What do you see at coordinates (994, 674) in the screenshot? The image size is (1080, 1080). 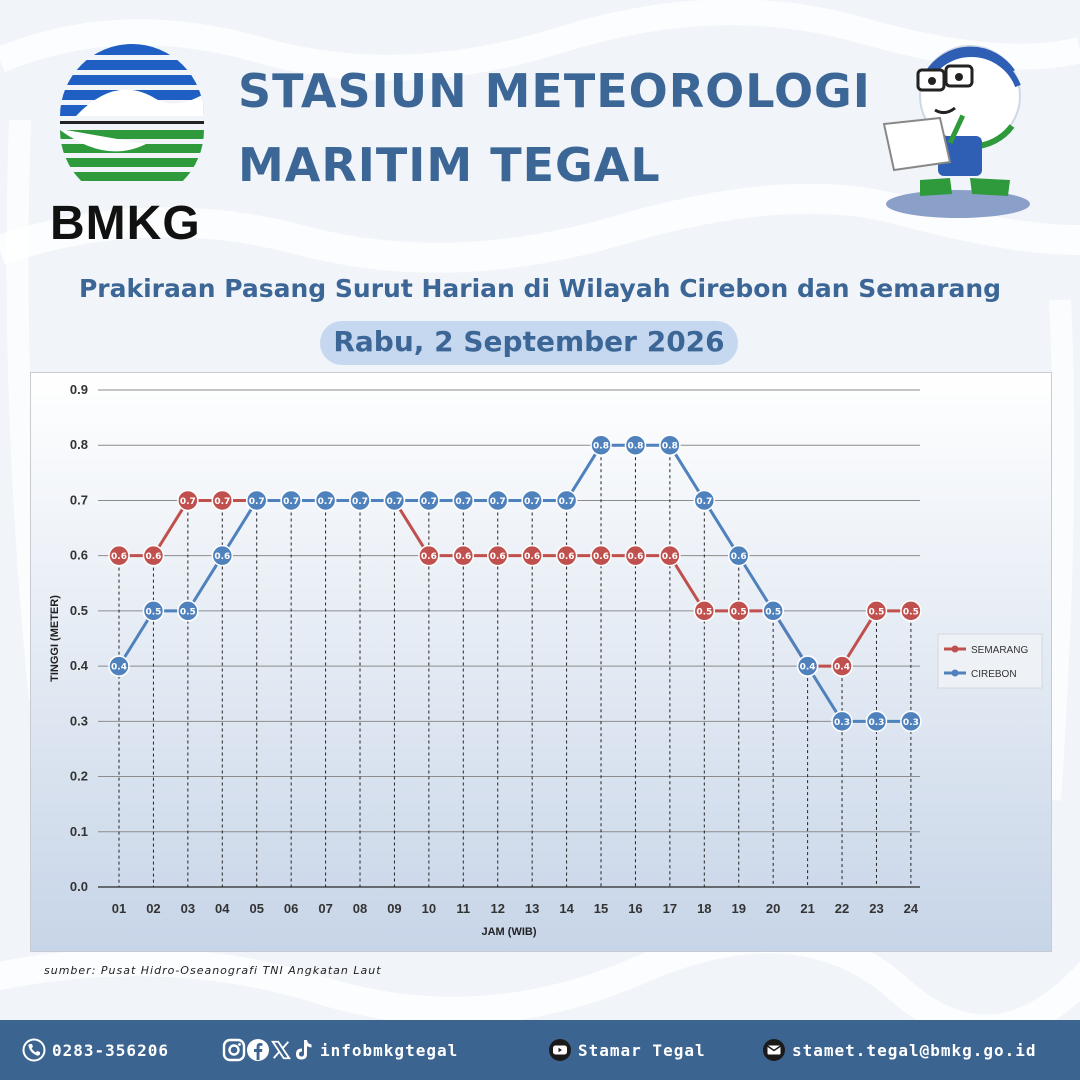 I see `cirebon-legend-label: CIREBON` at bounding box center [994, 674].